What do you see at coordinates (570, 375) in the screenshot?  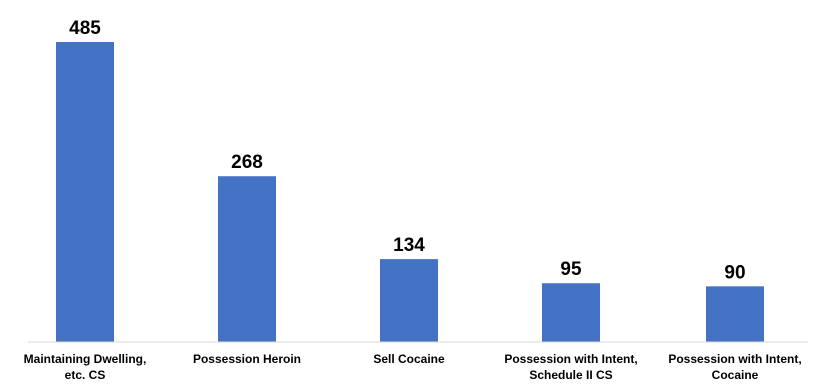 I see `category-label-3-line-1: Schedule II CS` at bounding box center [570, 375].